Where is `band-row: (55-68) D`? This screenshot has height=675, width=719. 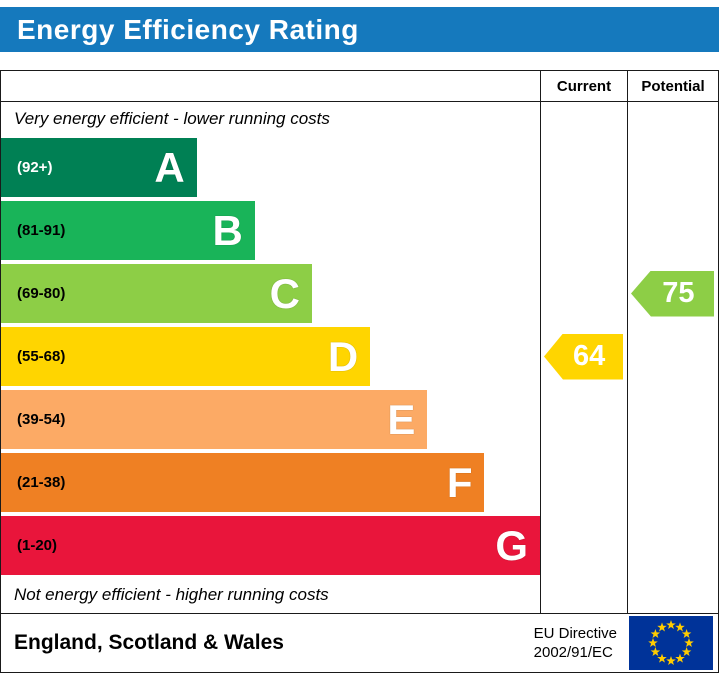 band-row: (55-68) D is located at coordinates (270, 356).